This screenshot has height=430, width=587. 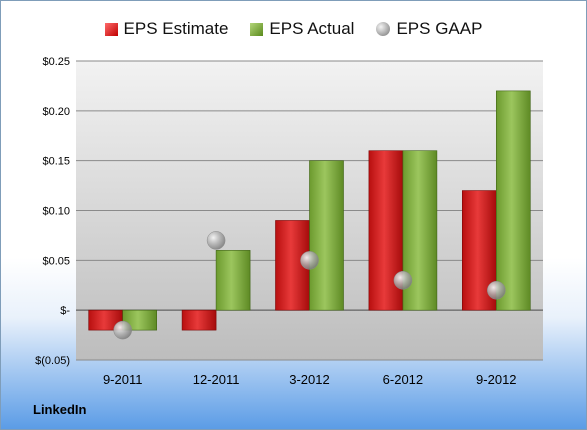 What do you see at coordinates (513, 200) in the screenshot?
I see `bar-eps-actual-9-2012` at bounding box center [513, 200].